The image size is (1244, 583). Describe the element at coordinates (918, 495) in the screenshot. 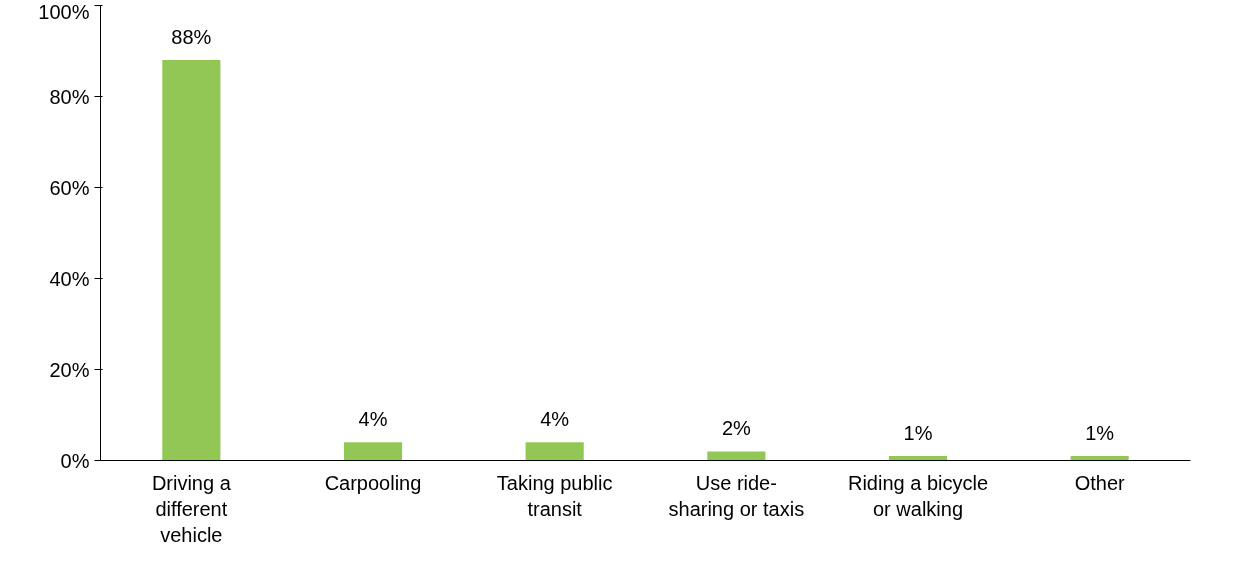

I see `x-tick-label: Riding a bicycle or walking` at that location.